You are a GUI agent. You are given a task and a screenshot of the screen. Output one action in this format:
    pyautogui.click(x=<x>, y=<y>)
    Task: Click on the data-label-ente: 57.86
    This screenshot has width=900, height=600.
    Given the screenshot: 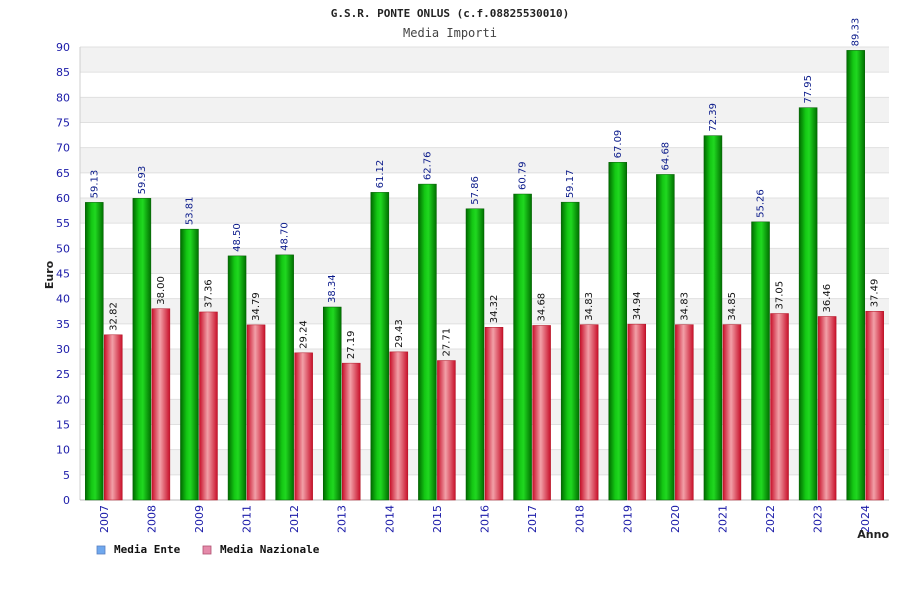 What is the action you would take?
    pyautogui.click(x=475, y=190)
    